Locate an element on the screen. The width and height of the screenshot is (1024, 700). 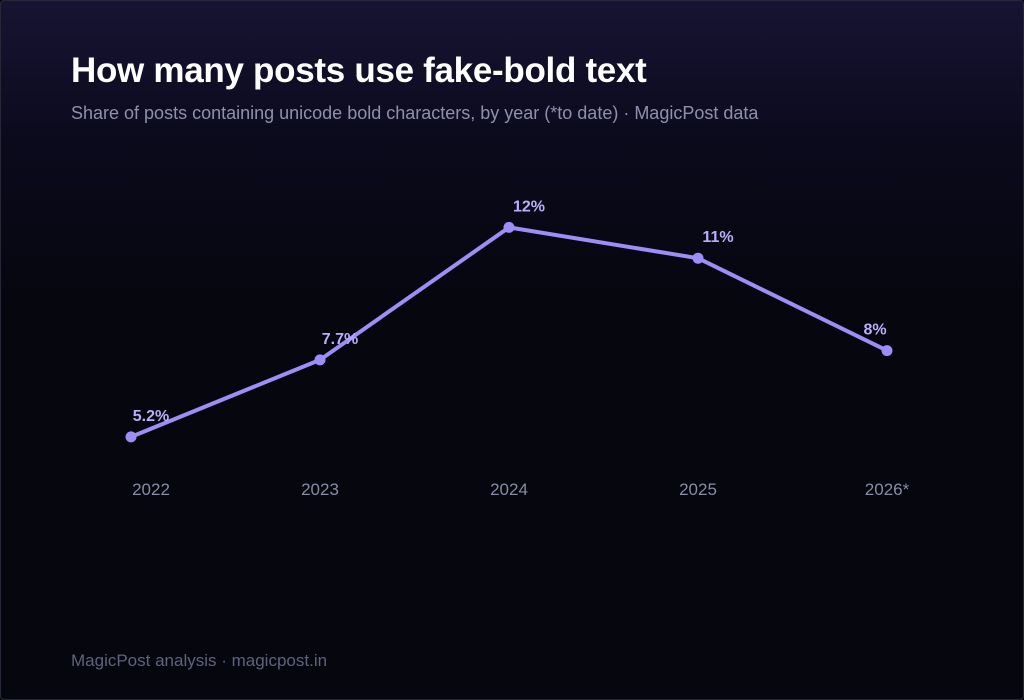
data-label: 12% is located at coordinates (529, 206).